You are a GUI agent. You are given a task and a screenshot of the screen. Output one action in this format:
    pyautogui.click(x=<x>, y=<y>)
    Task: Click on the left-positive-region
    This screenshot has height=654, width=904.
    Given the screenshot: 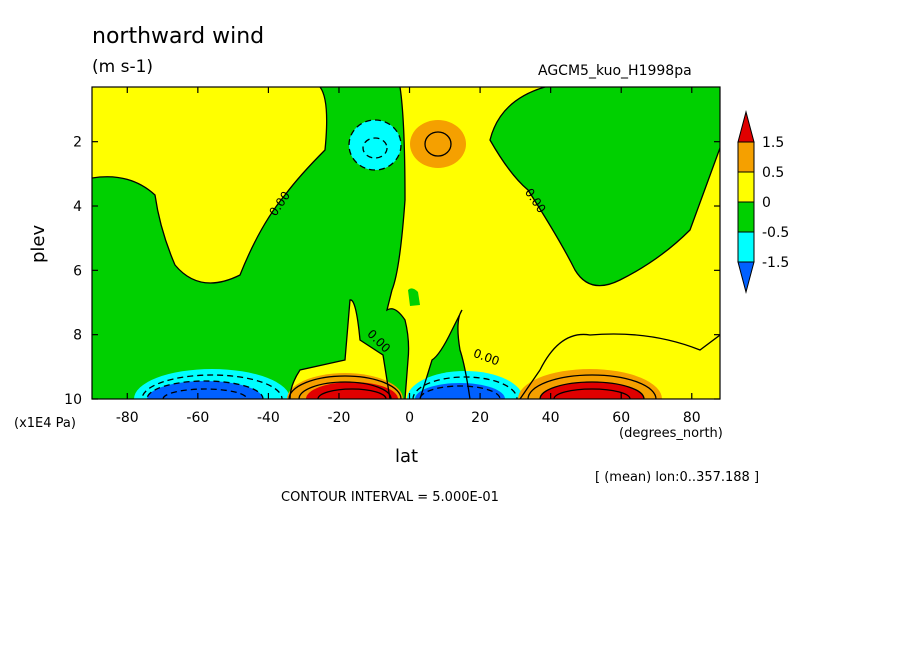 What is the action you would take?
    pyautogui.click(x=209, y=185)
    